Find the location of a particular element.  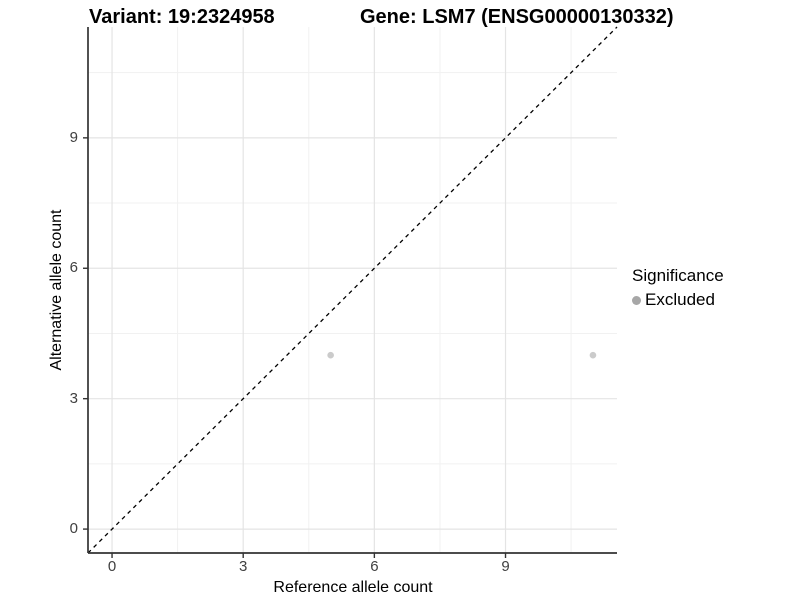

legend-item-label: Excluded is located at coordinates (680, 299).